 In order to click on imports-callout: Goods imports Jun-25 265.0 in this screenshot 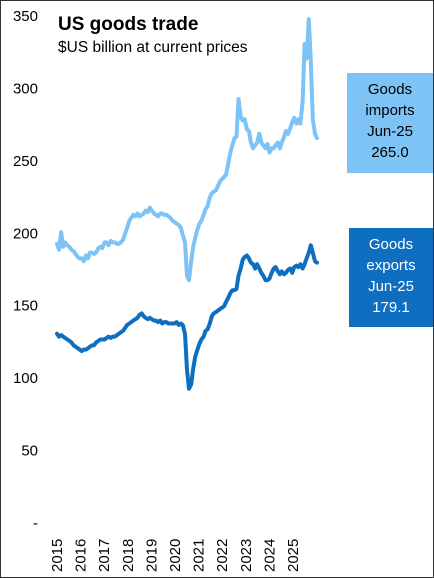, I will do `click(390, 123)`.